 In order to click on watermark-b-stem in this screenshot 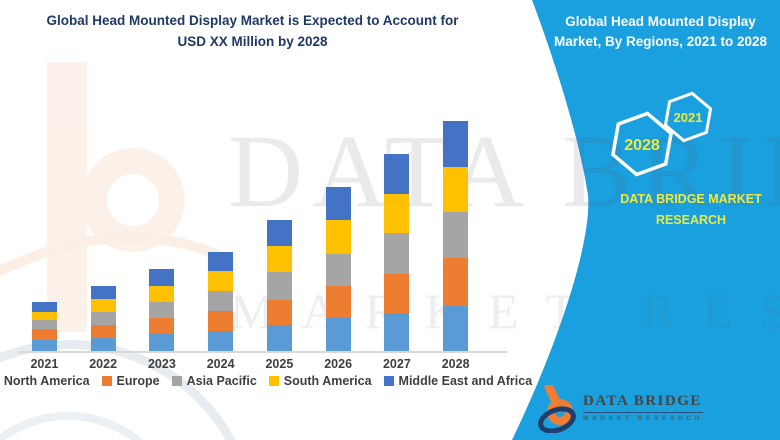, I will do `click(67, 197)`.